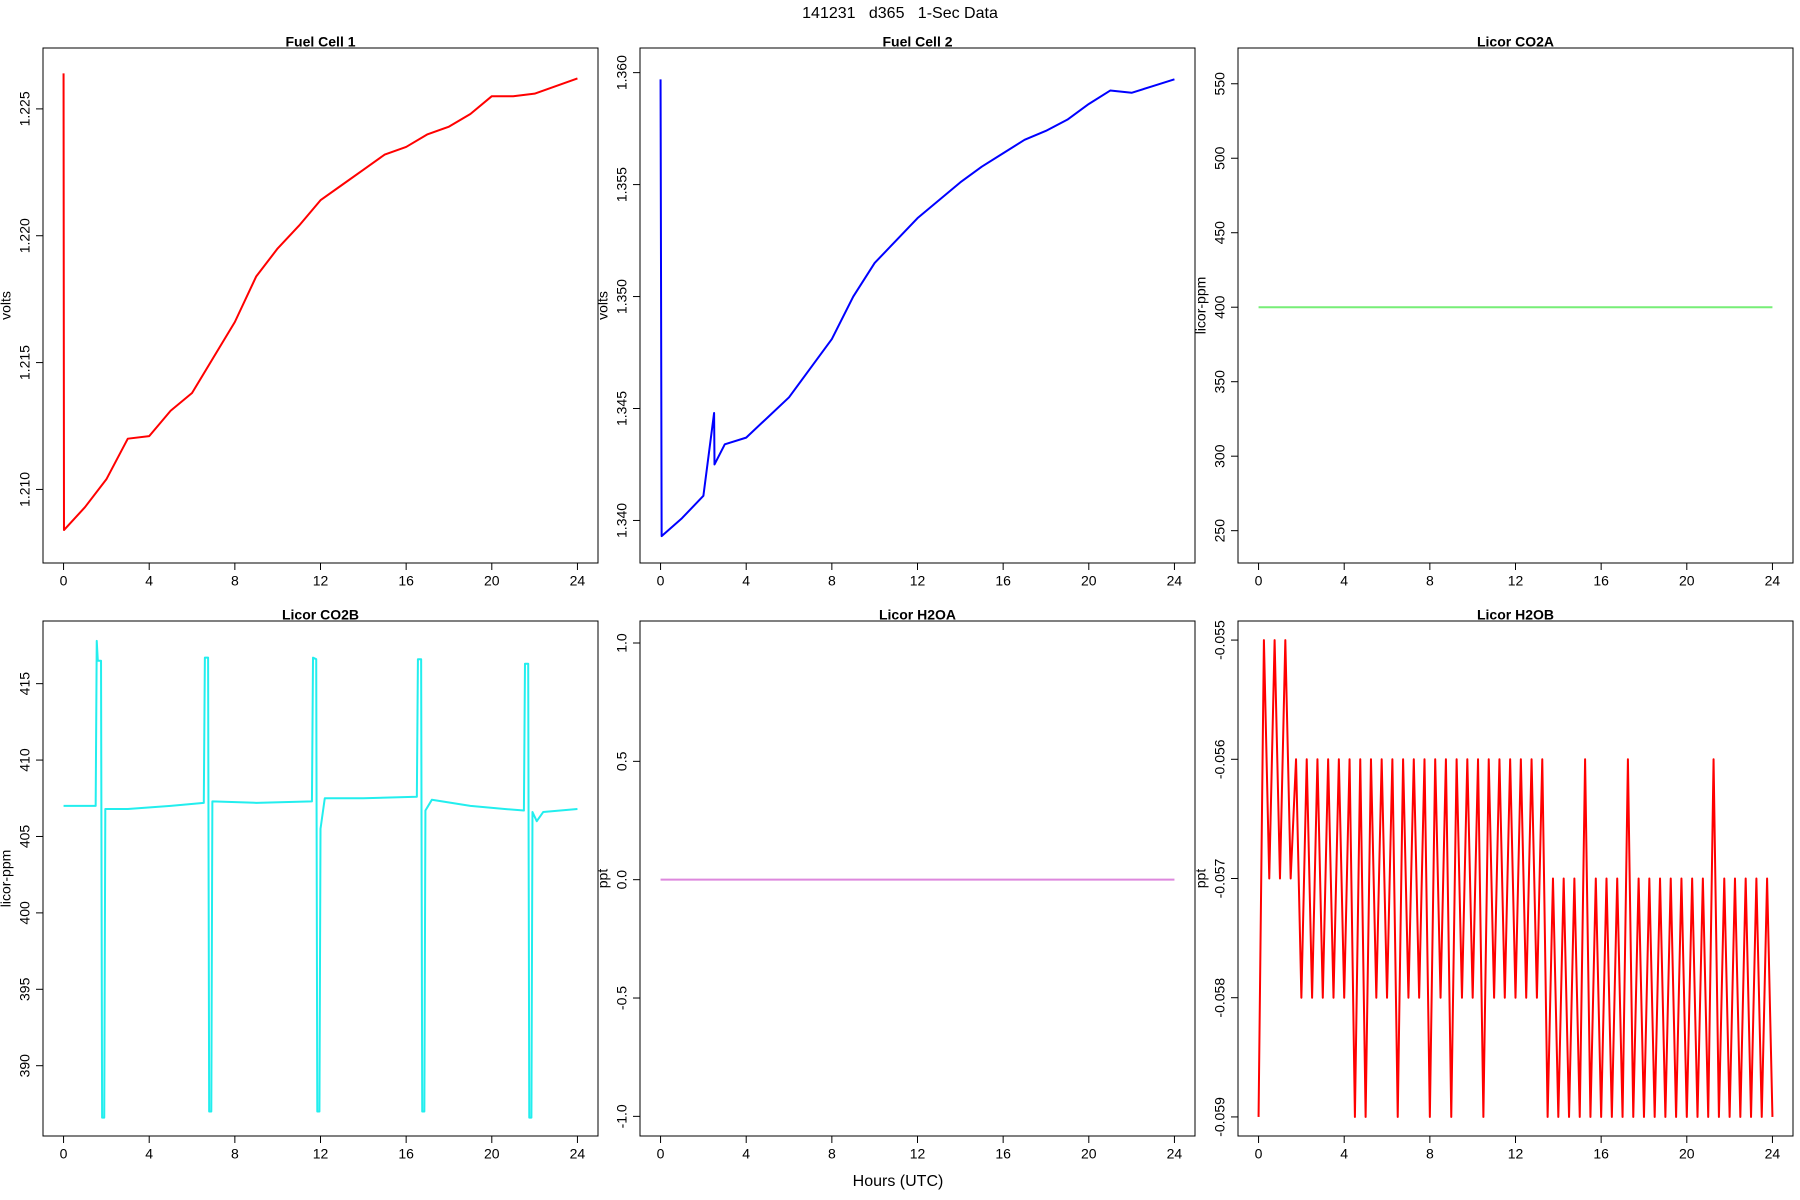 The width and height of the screenshot is (1800, 1200). I want to click on y-tick-label: 415, so click(25, 684).